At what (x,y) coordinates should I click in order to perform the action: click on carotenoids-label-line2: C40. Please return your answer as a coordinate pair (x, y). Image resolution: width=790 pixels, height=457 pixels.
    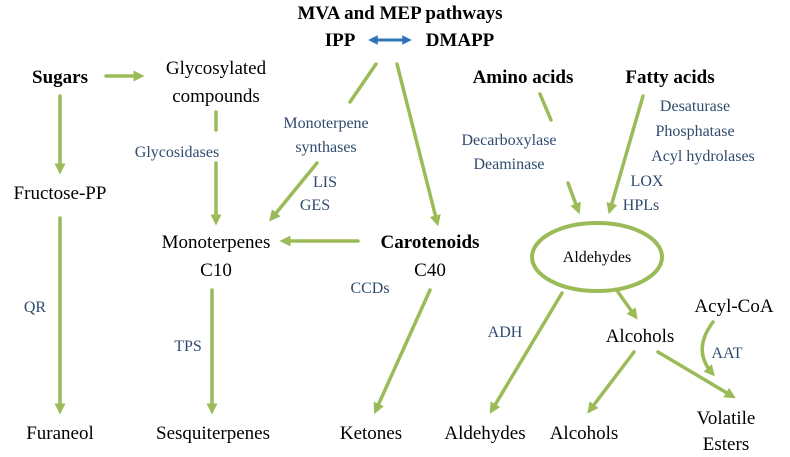
    Looking at the image, I should click on (430, 270).